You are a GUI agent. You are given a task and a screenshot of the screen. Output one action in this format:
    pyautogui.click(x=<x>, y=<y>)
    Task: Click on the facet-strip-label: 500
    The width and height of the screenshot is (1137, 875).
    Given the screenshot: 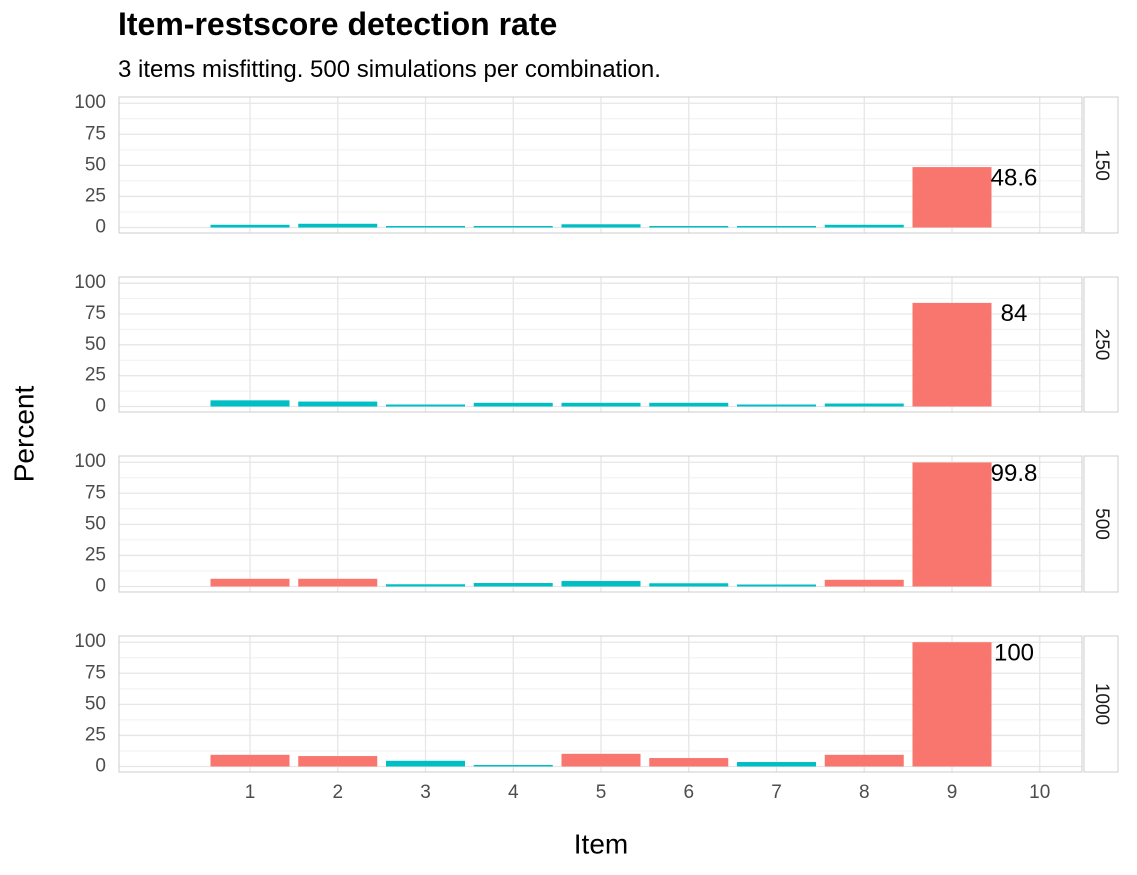 What is the action you would take?
    pyautogui.click(x=1101, y=524)
    